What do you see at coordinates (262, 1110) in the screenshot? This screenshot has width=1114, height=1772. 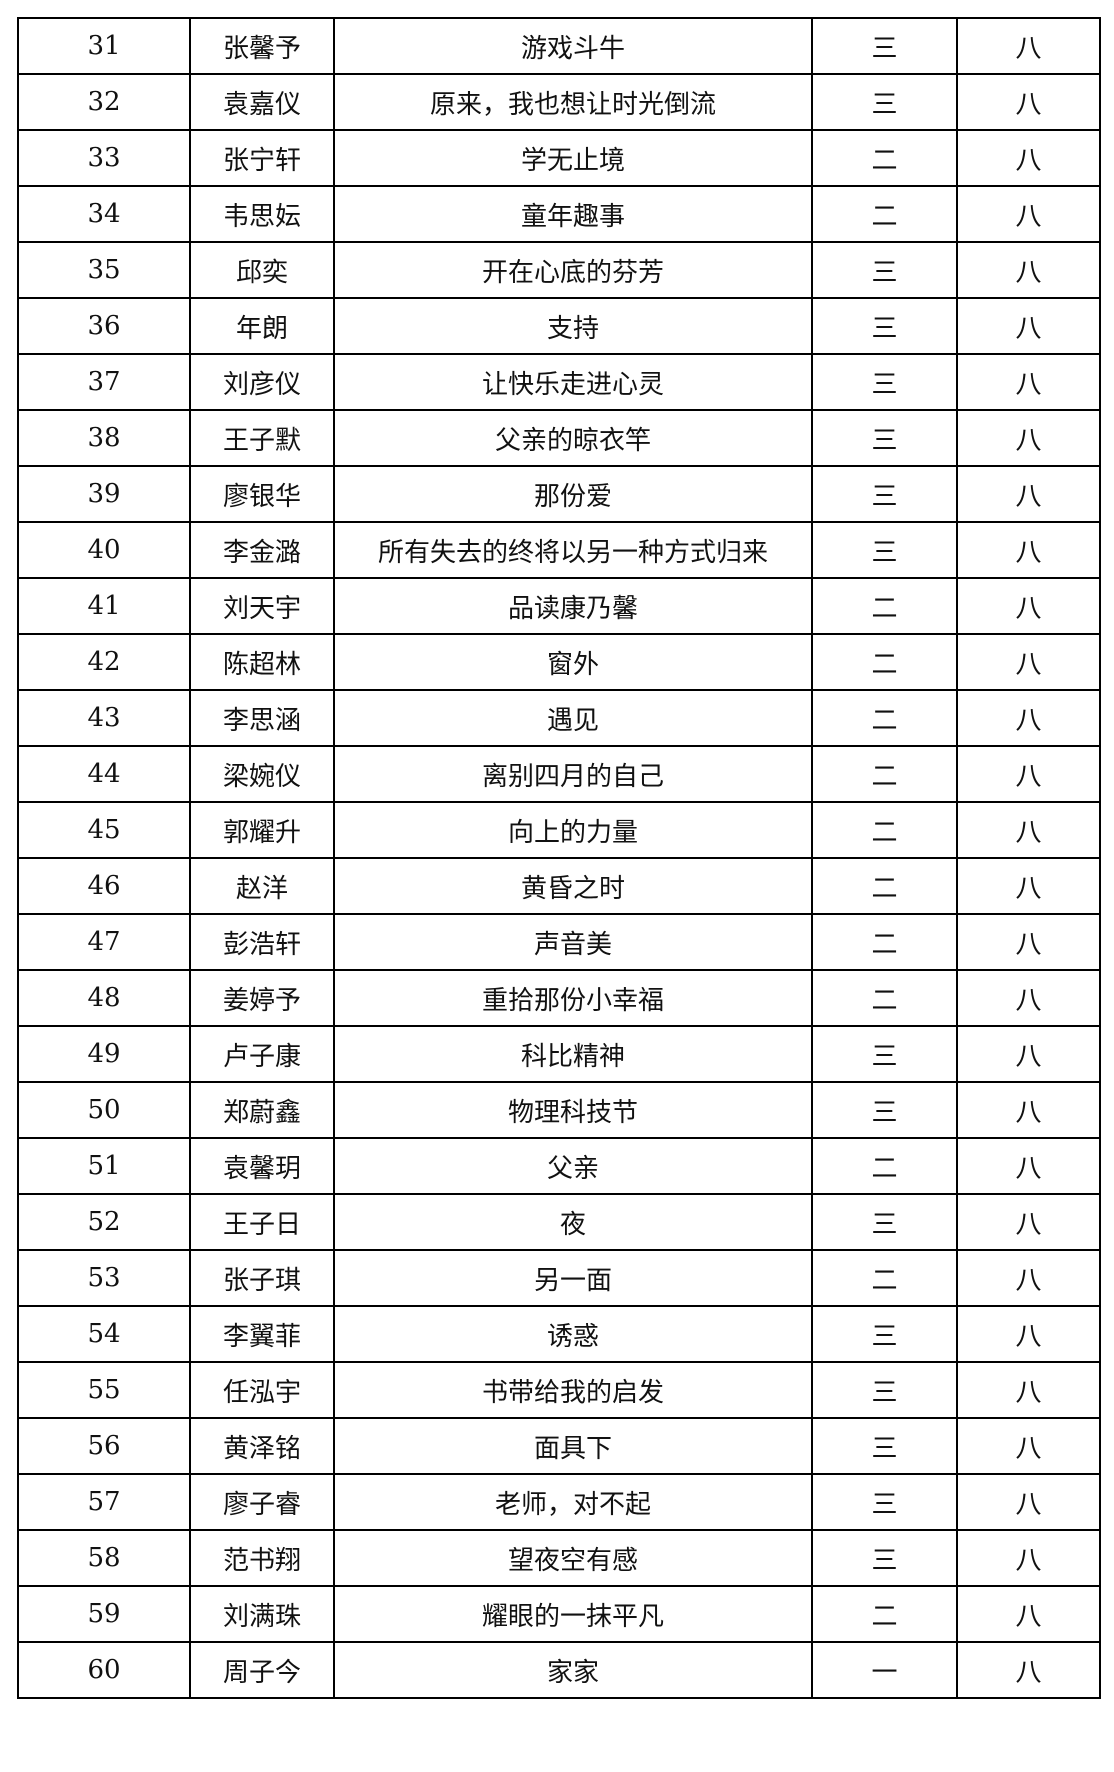 I see `student-name-cell: 郑蔚鑫` at bounding box center [262, 1110].